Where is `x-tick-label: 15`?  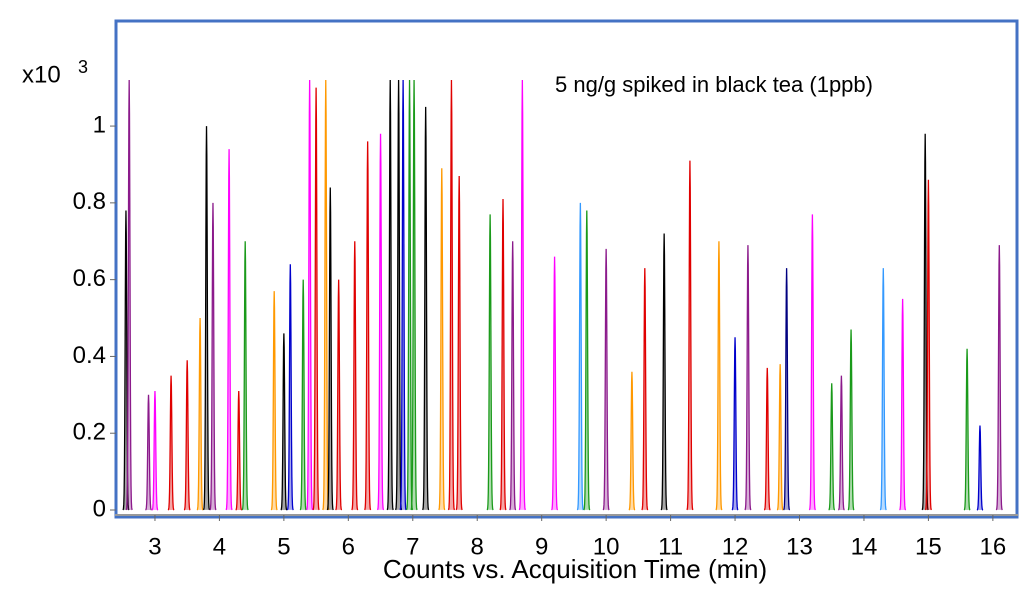 x-tick-label: 15 is located at coordinates (928, 546).